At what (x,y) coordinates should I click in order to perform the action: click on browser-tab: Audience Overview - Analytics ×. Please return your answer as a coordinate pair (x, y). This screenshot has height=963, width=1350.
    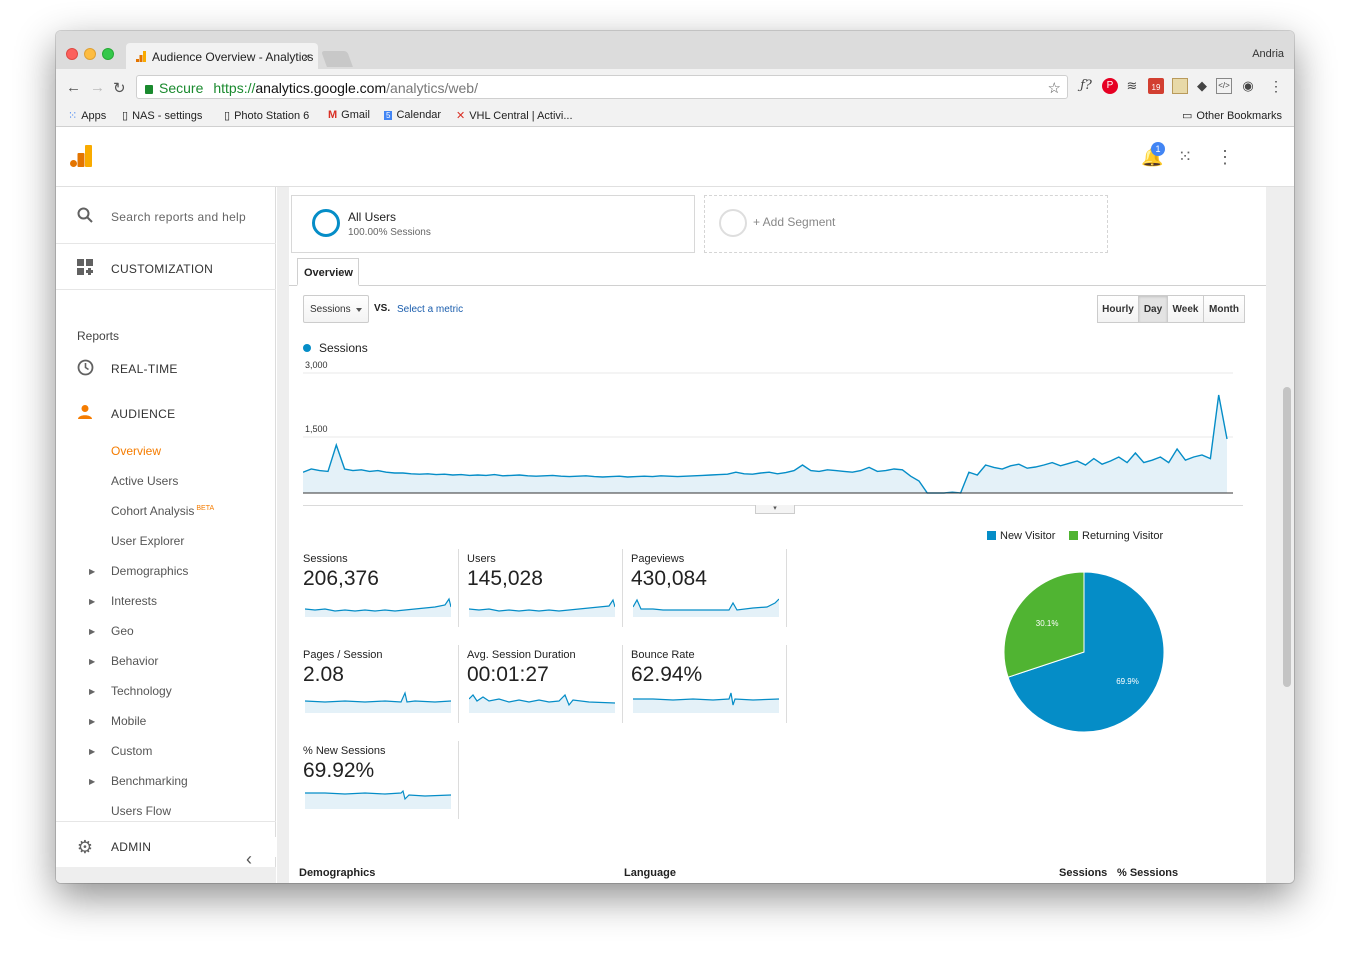
    Looking at the image, I should click on (222, 56).